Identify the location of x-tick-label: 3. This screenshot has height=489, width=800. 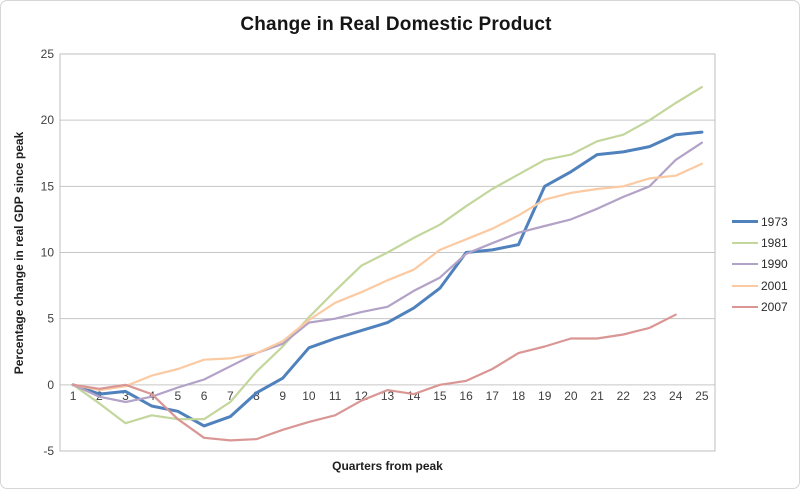
(125, 396).